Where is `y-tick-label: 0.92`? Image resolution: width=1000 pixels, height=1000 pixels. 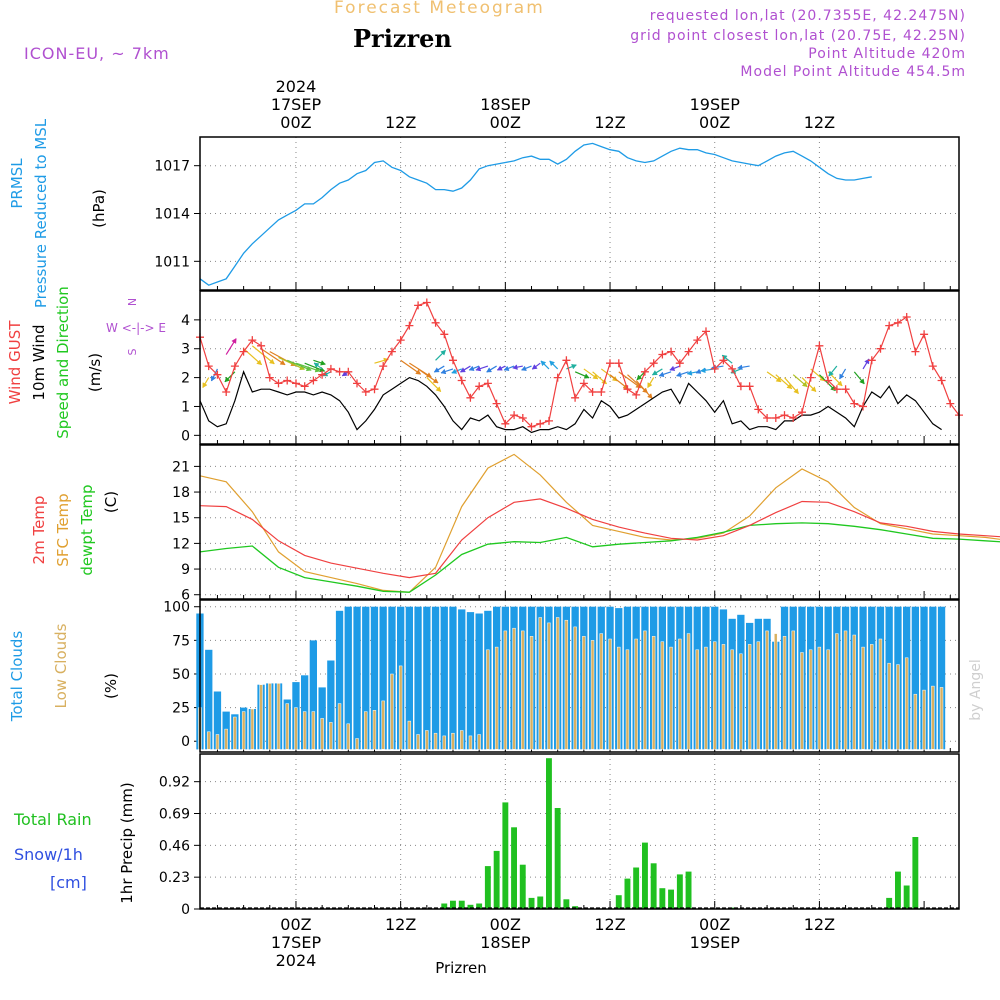 y-tick-label: 0.92 is located at coordinates (174, 783).